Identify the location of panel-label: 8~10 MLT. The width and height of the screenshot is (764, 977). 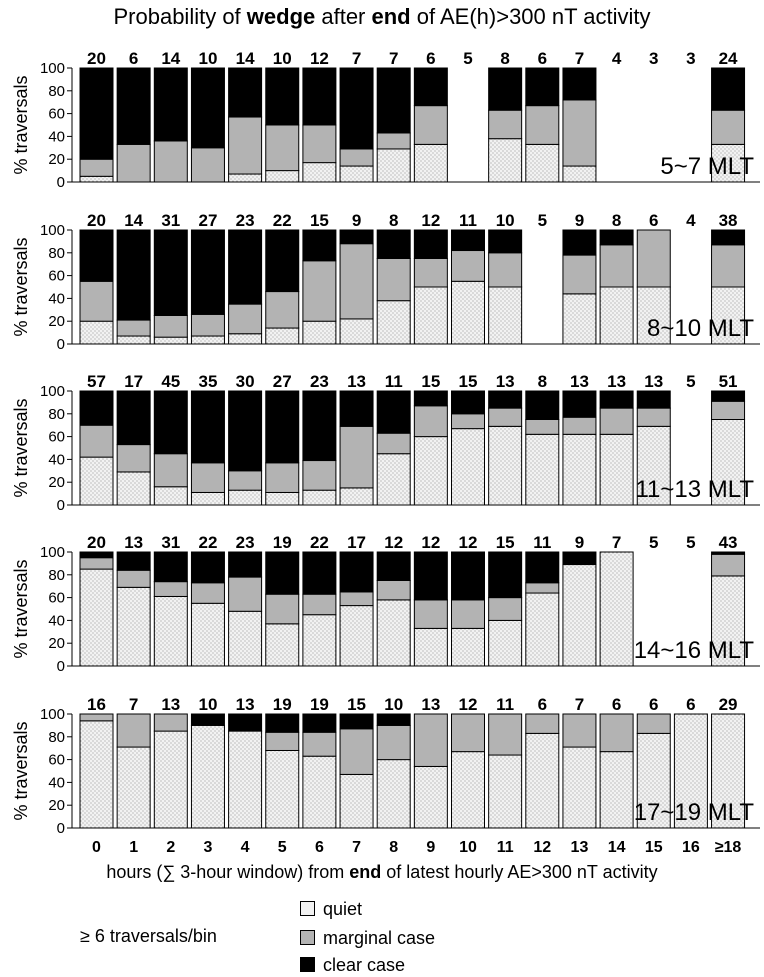
(700, 328).